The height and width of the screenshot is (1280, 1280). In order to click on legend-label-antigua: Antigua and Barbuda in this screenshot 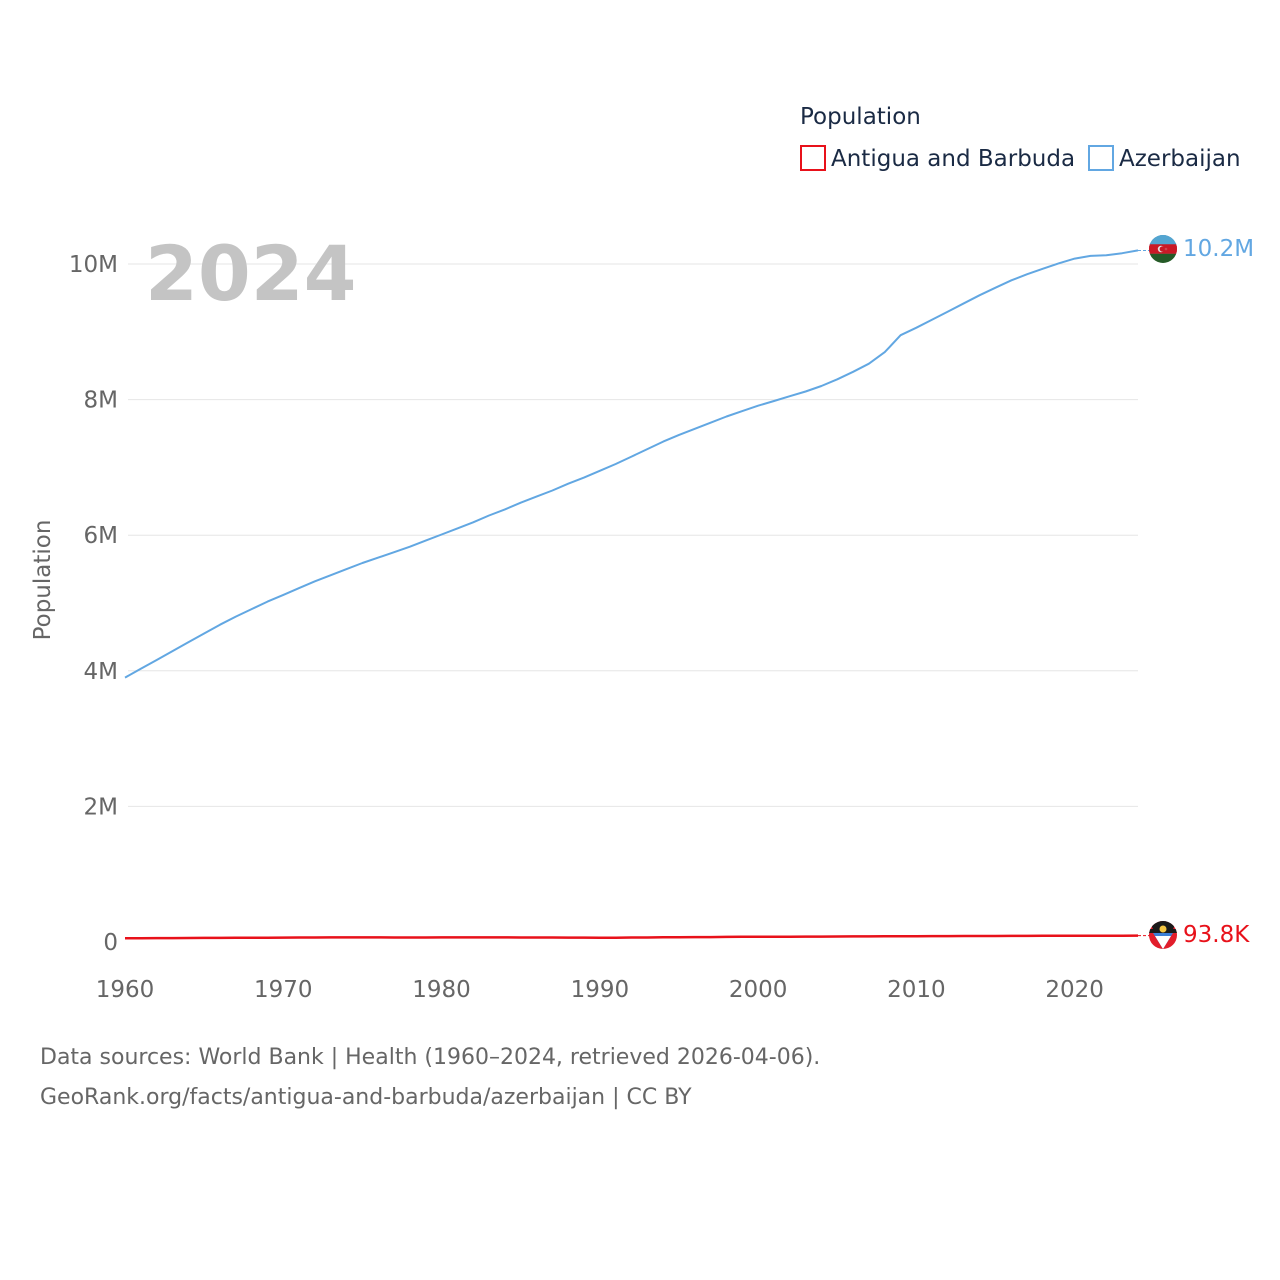, I will do `click(953, 159)`.